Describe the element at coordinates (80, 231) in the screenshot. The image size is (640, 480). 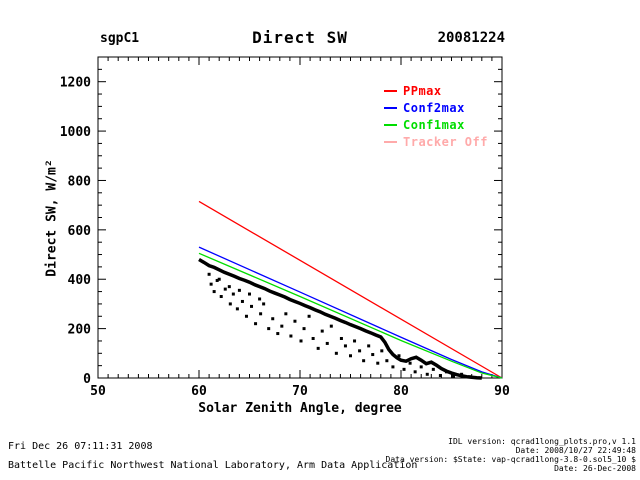
I see `svg-text: 600` at that location.